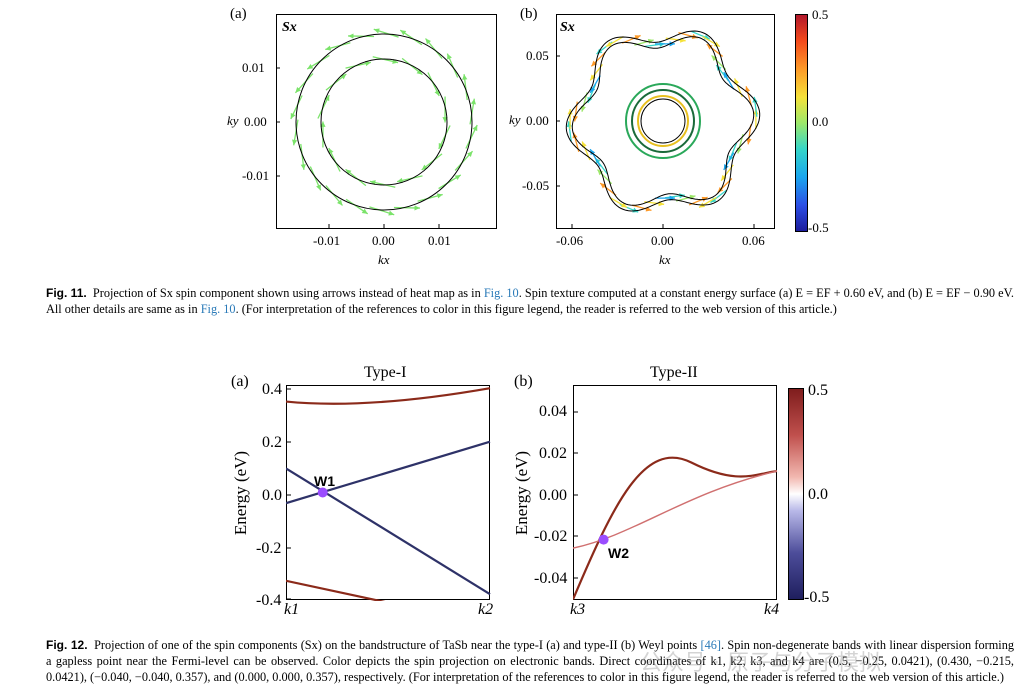 The width and height of the screenshot is (1021, 700). I want to click on fig12b-xtick: k3, so click(578, 609).